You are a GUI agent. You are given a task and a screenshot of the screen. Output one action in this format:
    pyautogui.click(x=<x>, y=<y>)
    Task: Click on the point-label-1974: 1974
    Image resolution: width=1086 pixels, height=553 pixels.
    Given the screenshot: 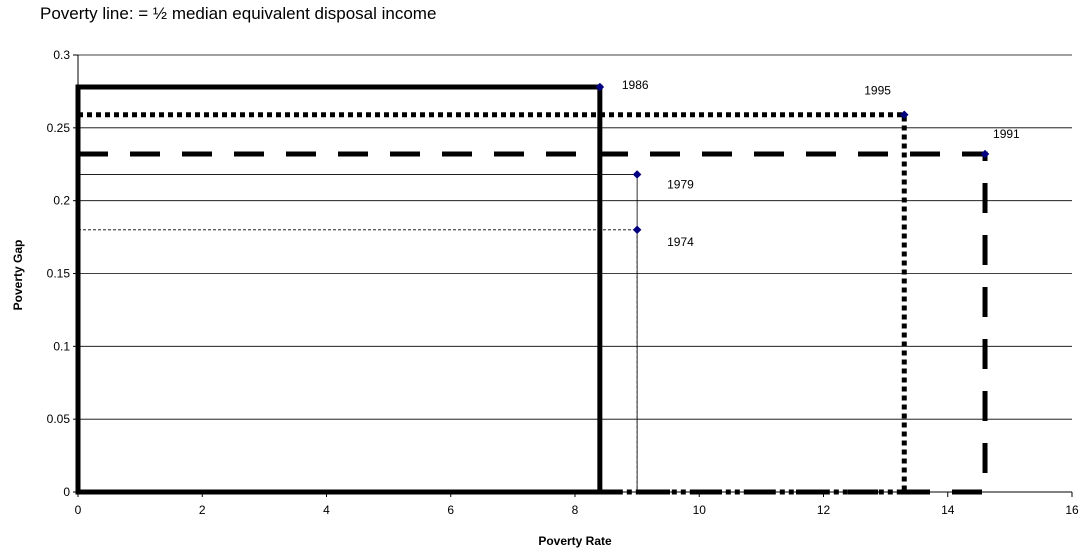 What is the action you would take?
    pyautogui.click(x=680, y=242)
    